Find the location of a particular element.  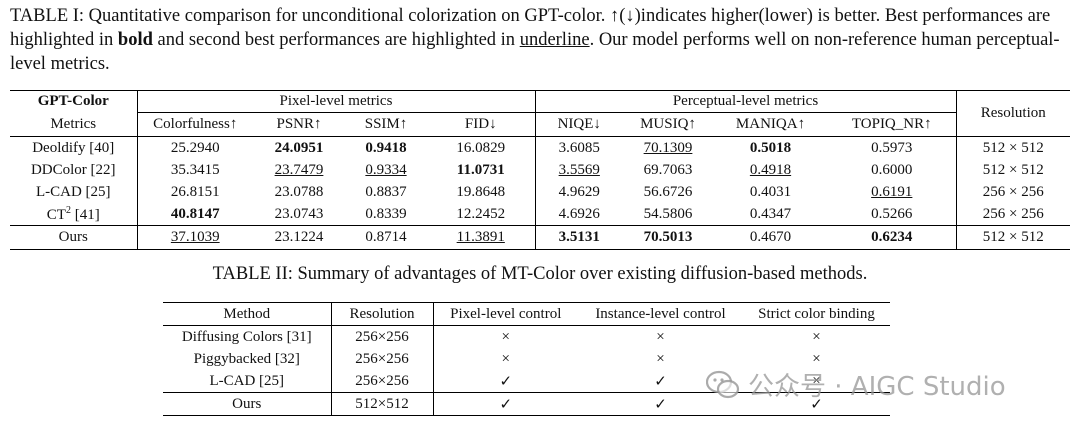

value-cell: 23.1224 is located at coordinates (299, 237).